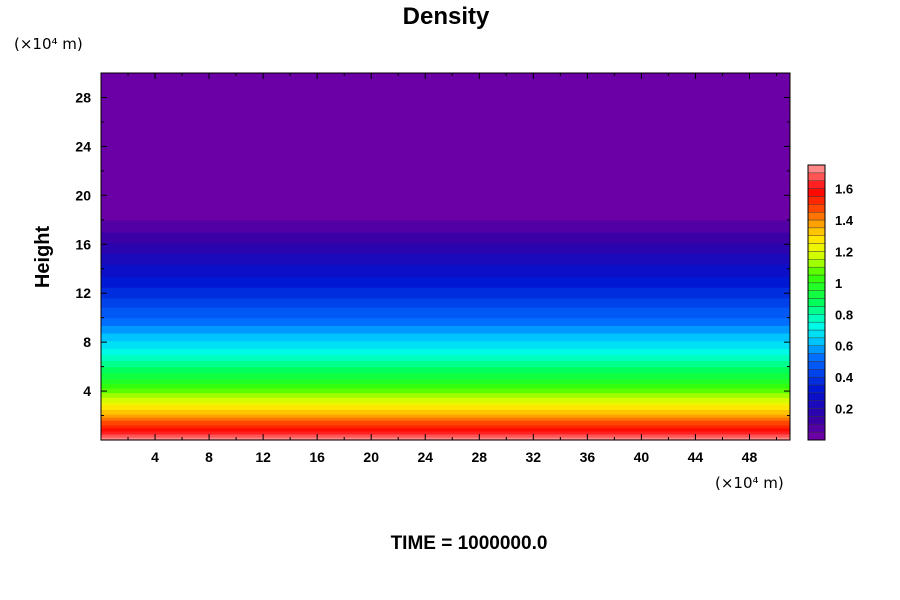  What do you see at coordinates (844, 189) in the screenshot?
I see `colorbar-tick-label: 1.6` at bounding box center [844, 189].